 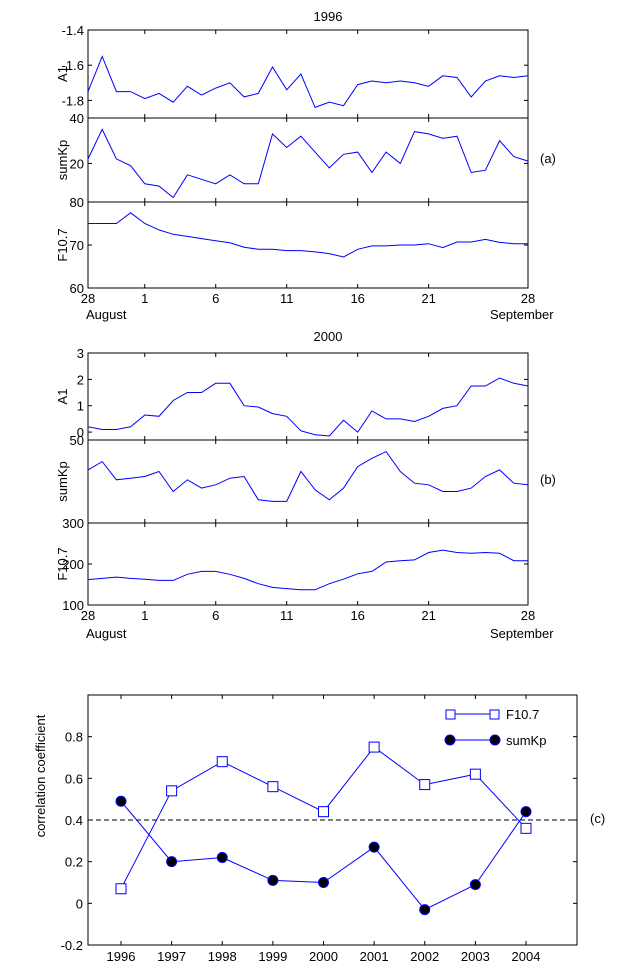 What do you see at coordinates (77, 288) in the screenshot?
I see `y-tick-label: 60` at bounding box center [77, 288].